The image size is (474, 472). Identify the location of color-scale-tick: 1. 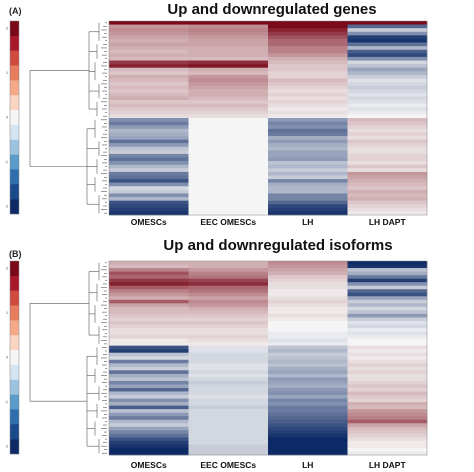
(7, 73).